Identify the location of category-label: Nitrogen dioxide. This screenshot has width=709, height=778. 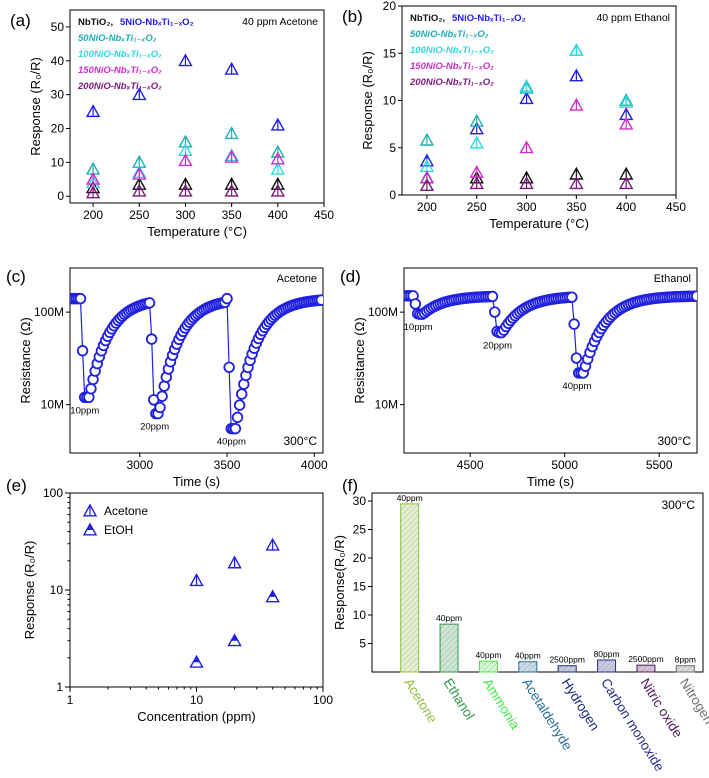
(693, 721).